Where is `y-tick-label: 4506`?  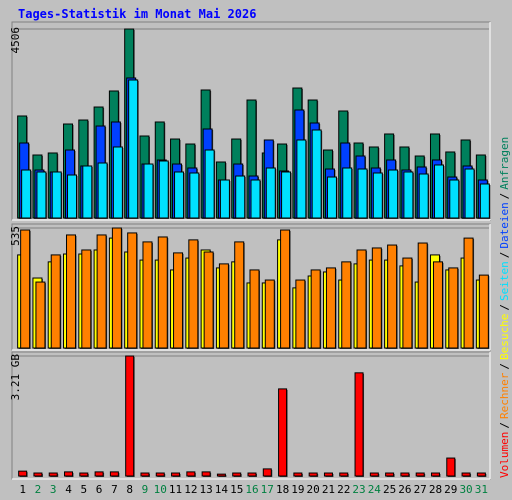 y-tick-label: 4506 is located at coordinates (15, 40).